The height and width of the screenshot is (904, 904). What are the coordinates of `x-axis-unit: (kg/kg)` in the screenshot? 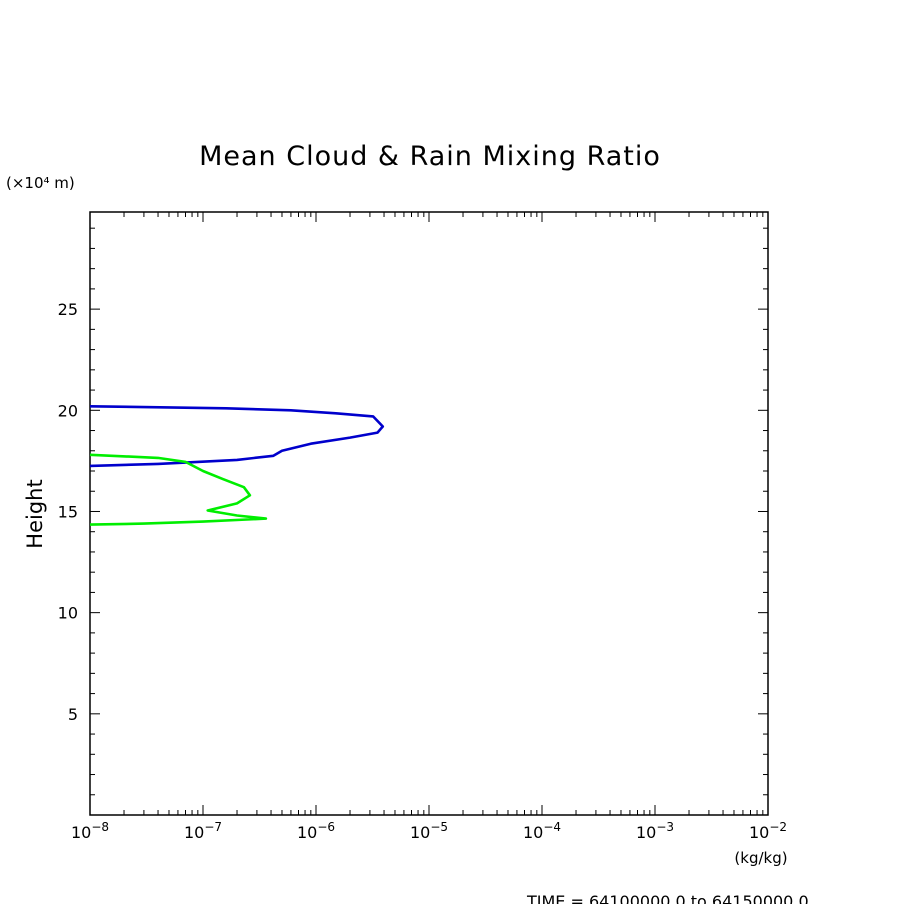 It's located at (760, 858).